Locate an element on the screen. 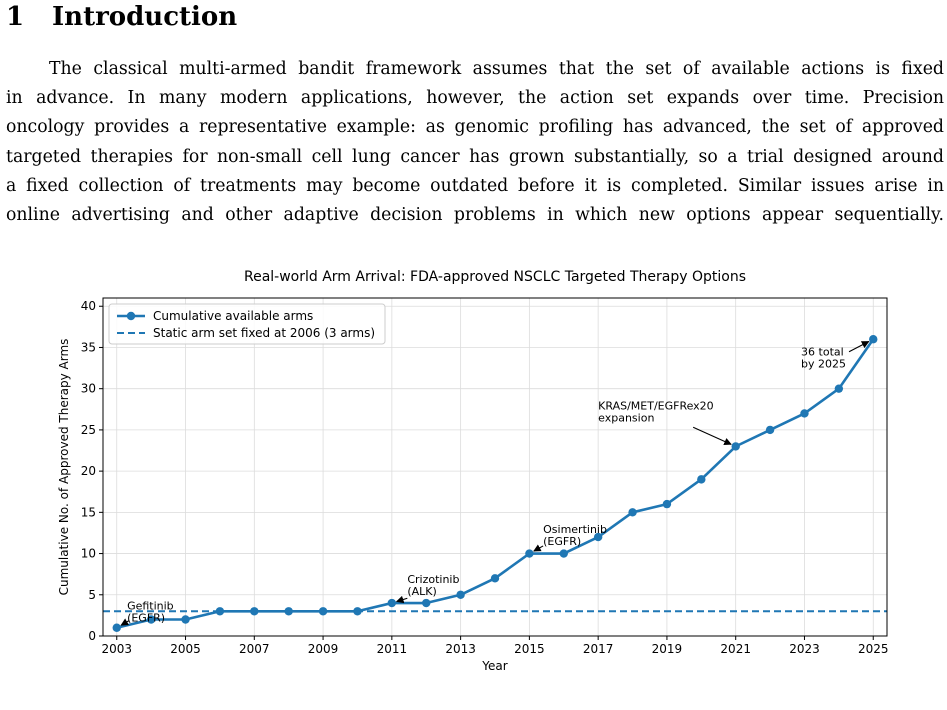 The image size is (947, 710). x-tick-label: 2025 is located at coordinates (873, 649).